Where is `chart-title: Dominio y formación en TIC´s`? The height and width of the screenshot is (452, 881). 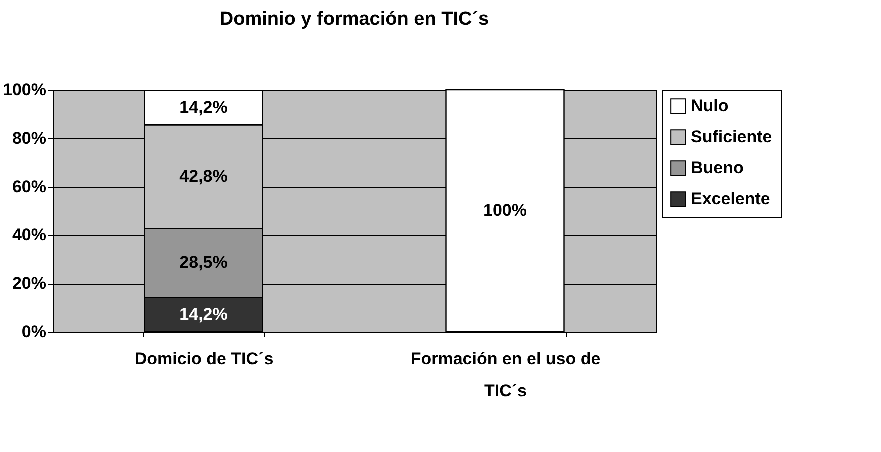 chart-title: Dominio y formación en TIC´s is located at coordinates (355, 19).